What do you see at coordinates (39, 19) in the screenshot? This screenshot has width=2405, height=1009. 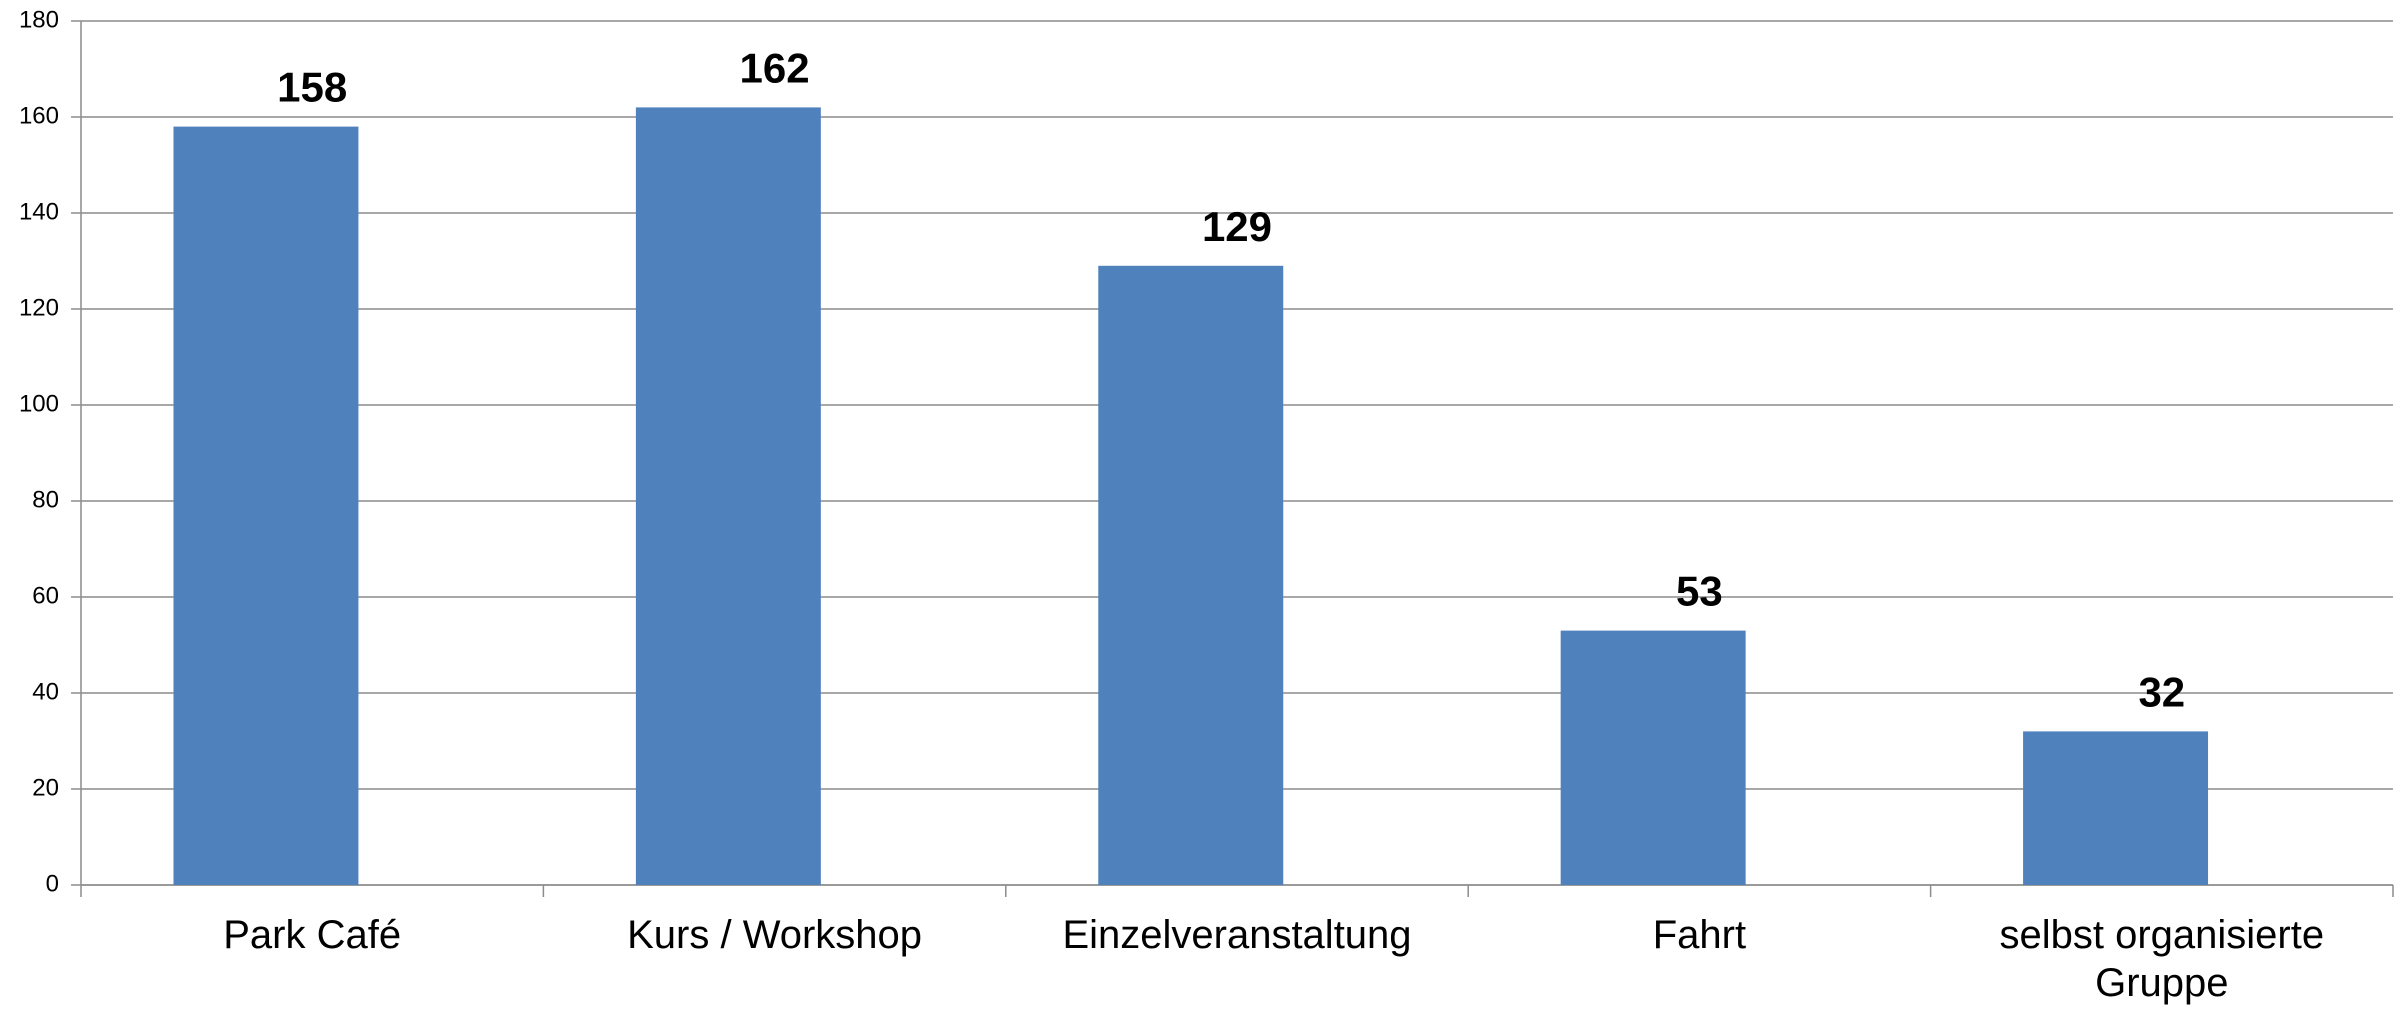 I see `y-tick-label: 180` at bounding box center [39, 19].